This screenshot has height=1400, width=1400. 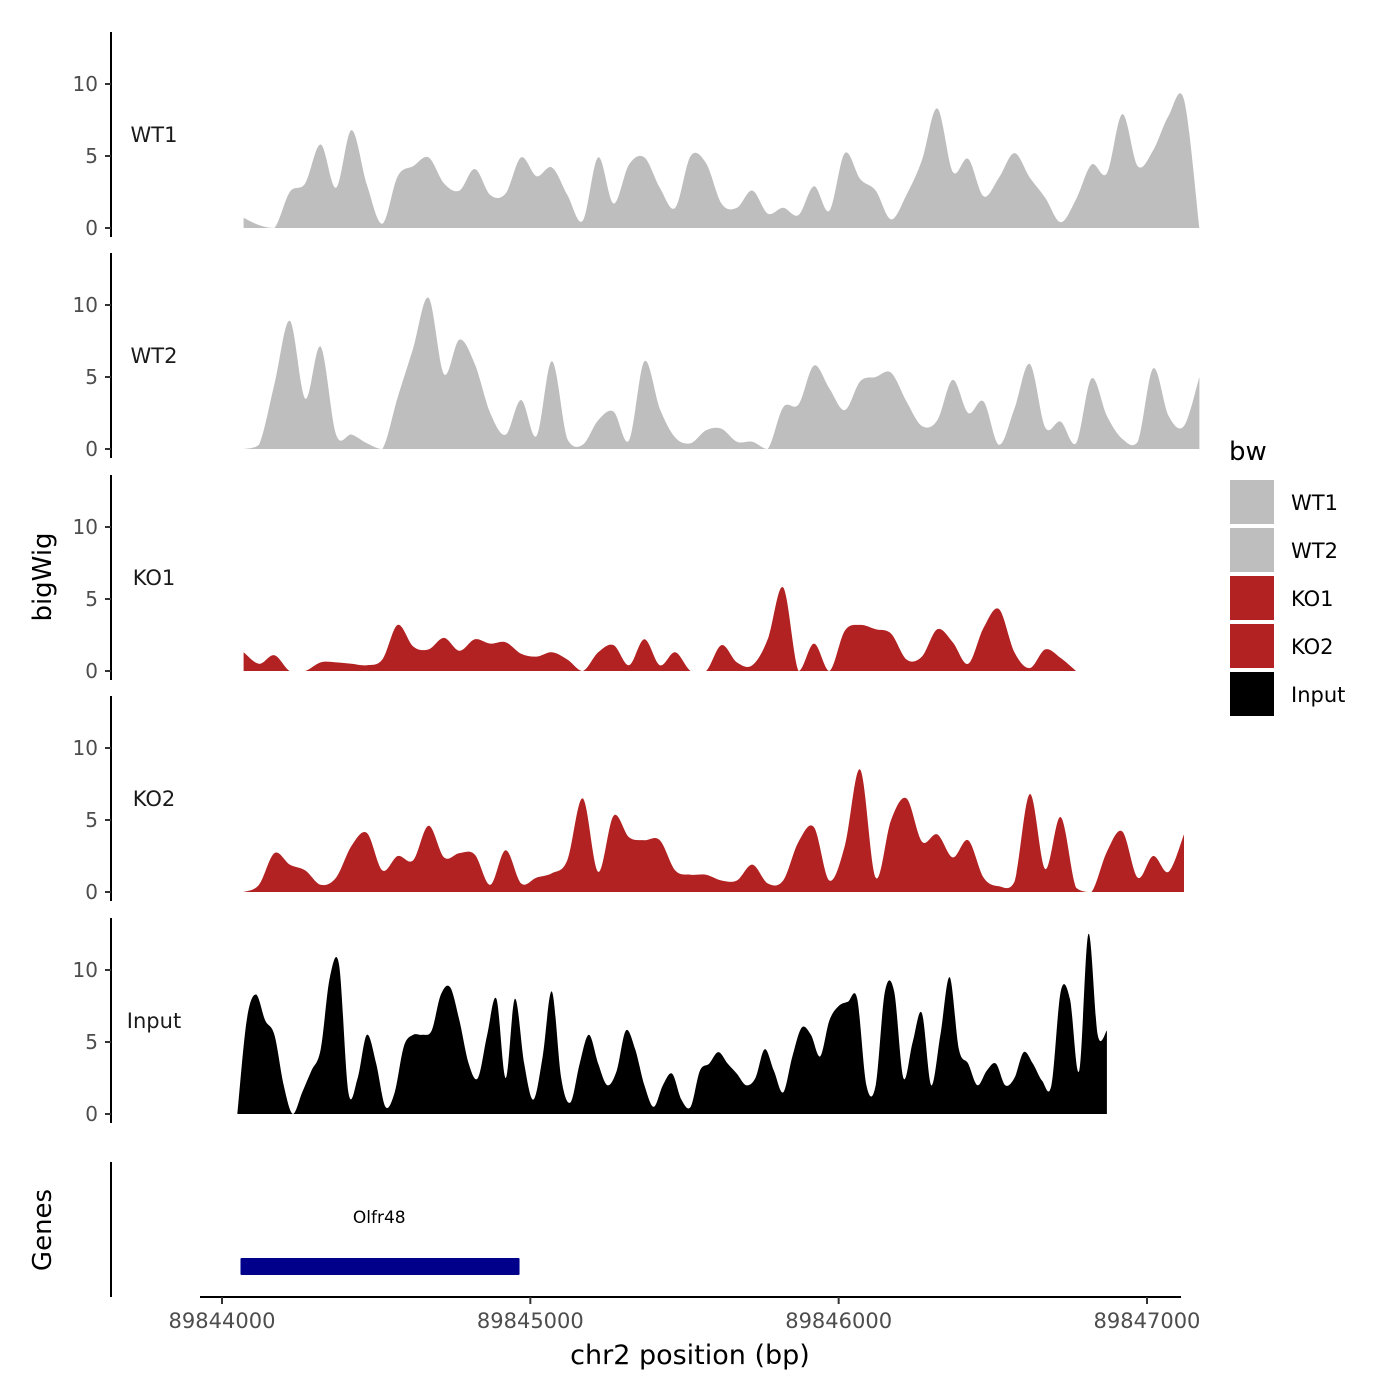 What do you see at coordinates (1252, 694) in the screenshot?
I see `legend-swatch-input` at bounding box center [1252, 694].